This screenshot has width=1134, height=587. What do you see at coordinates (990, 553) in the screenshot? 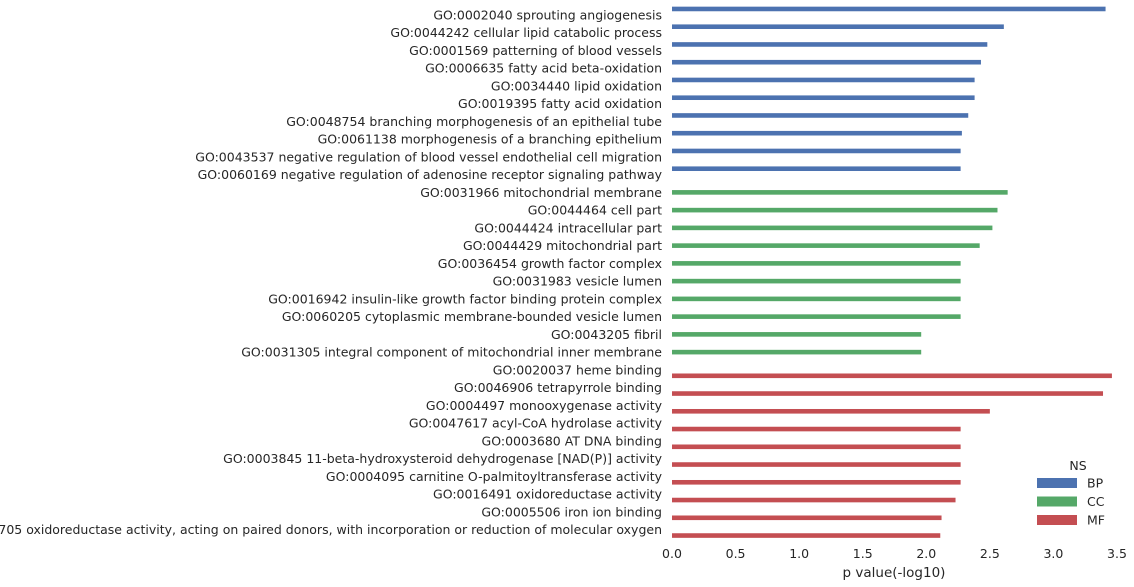
I see `x-tick-label: 2.5` at bounding box center [990, 553].